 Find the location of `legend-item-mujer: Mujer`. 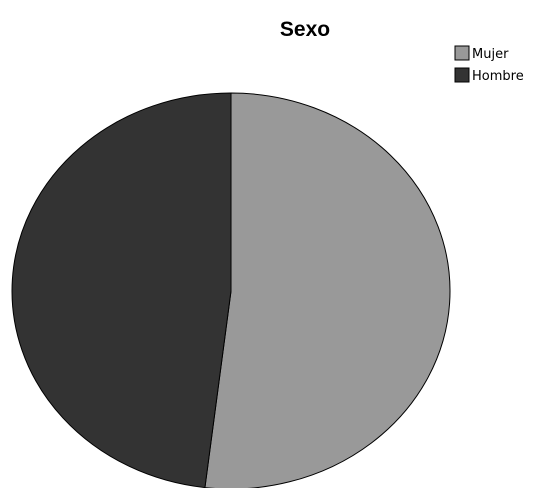

legend-item-mujer: Mujer is located at coordinates (481, 53).